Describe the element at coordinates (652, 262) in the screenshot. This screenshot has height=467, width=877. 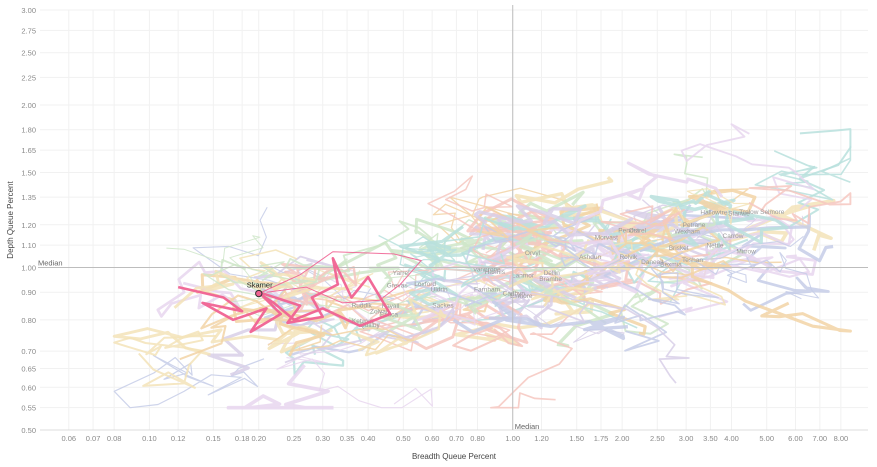
I see `cloud-series-label: Daneall` at that location.